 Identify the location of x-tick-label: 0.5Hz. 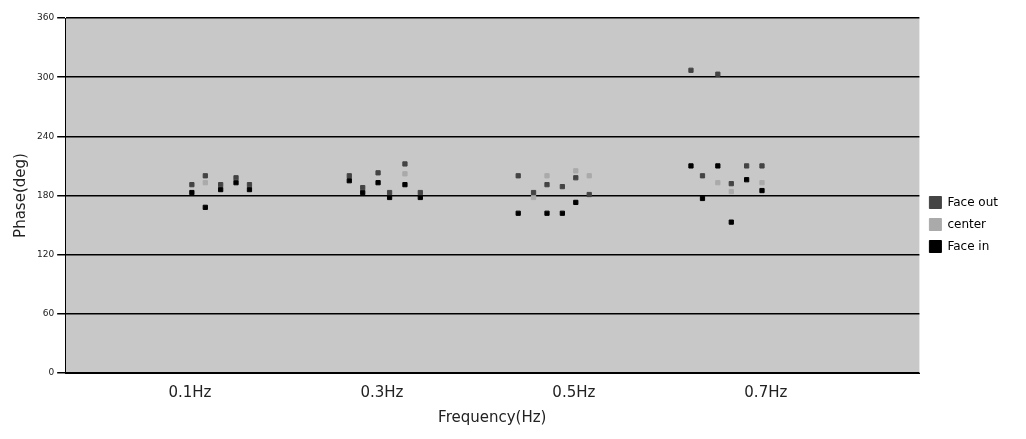
(574, 391).